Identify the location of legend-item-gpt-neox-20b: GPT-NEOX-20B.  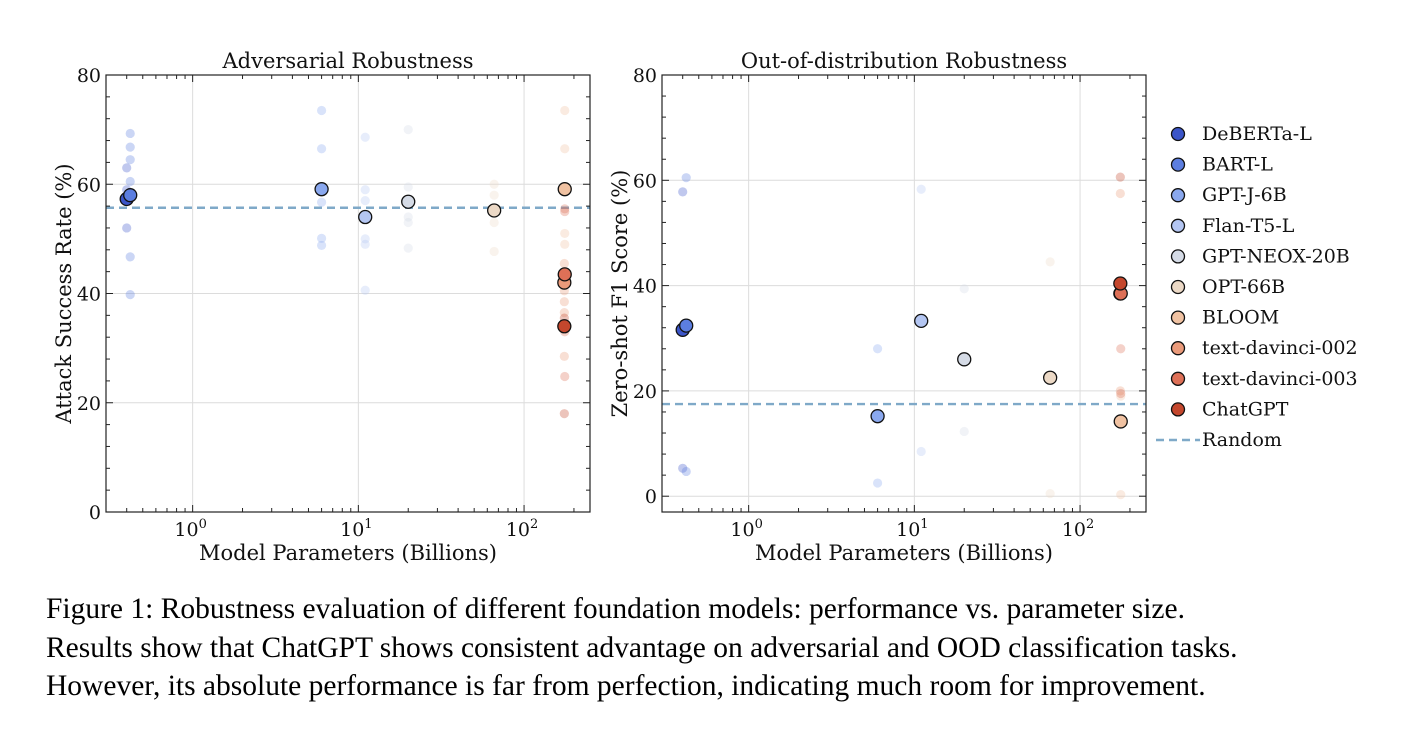
(1260, 256).